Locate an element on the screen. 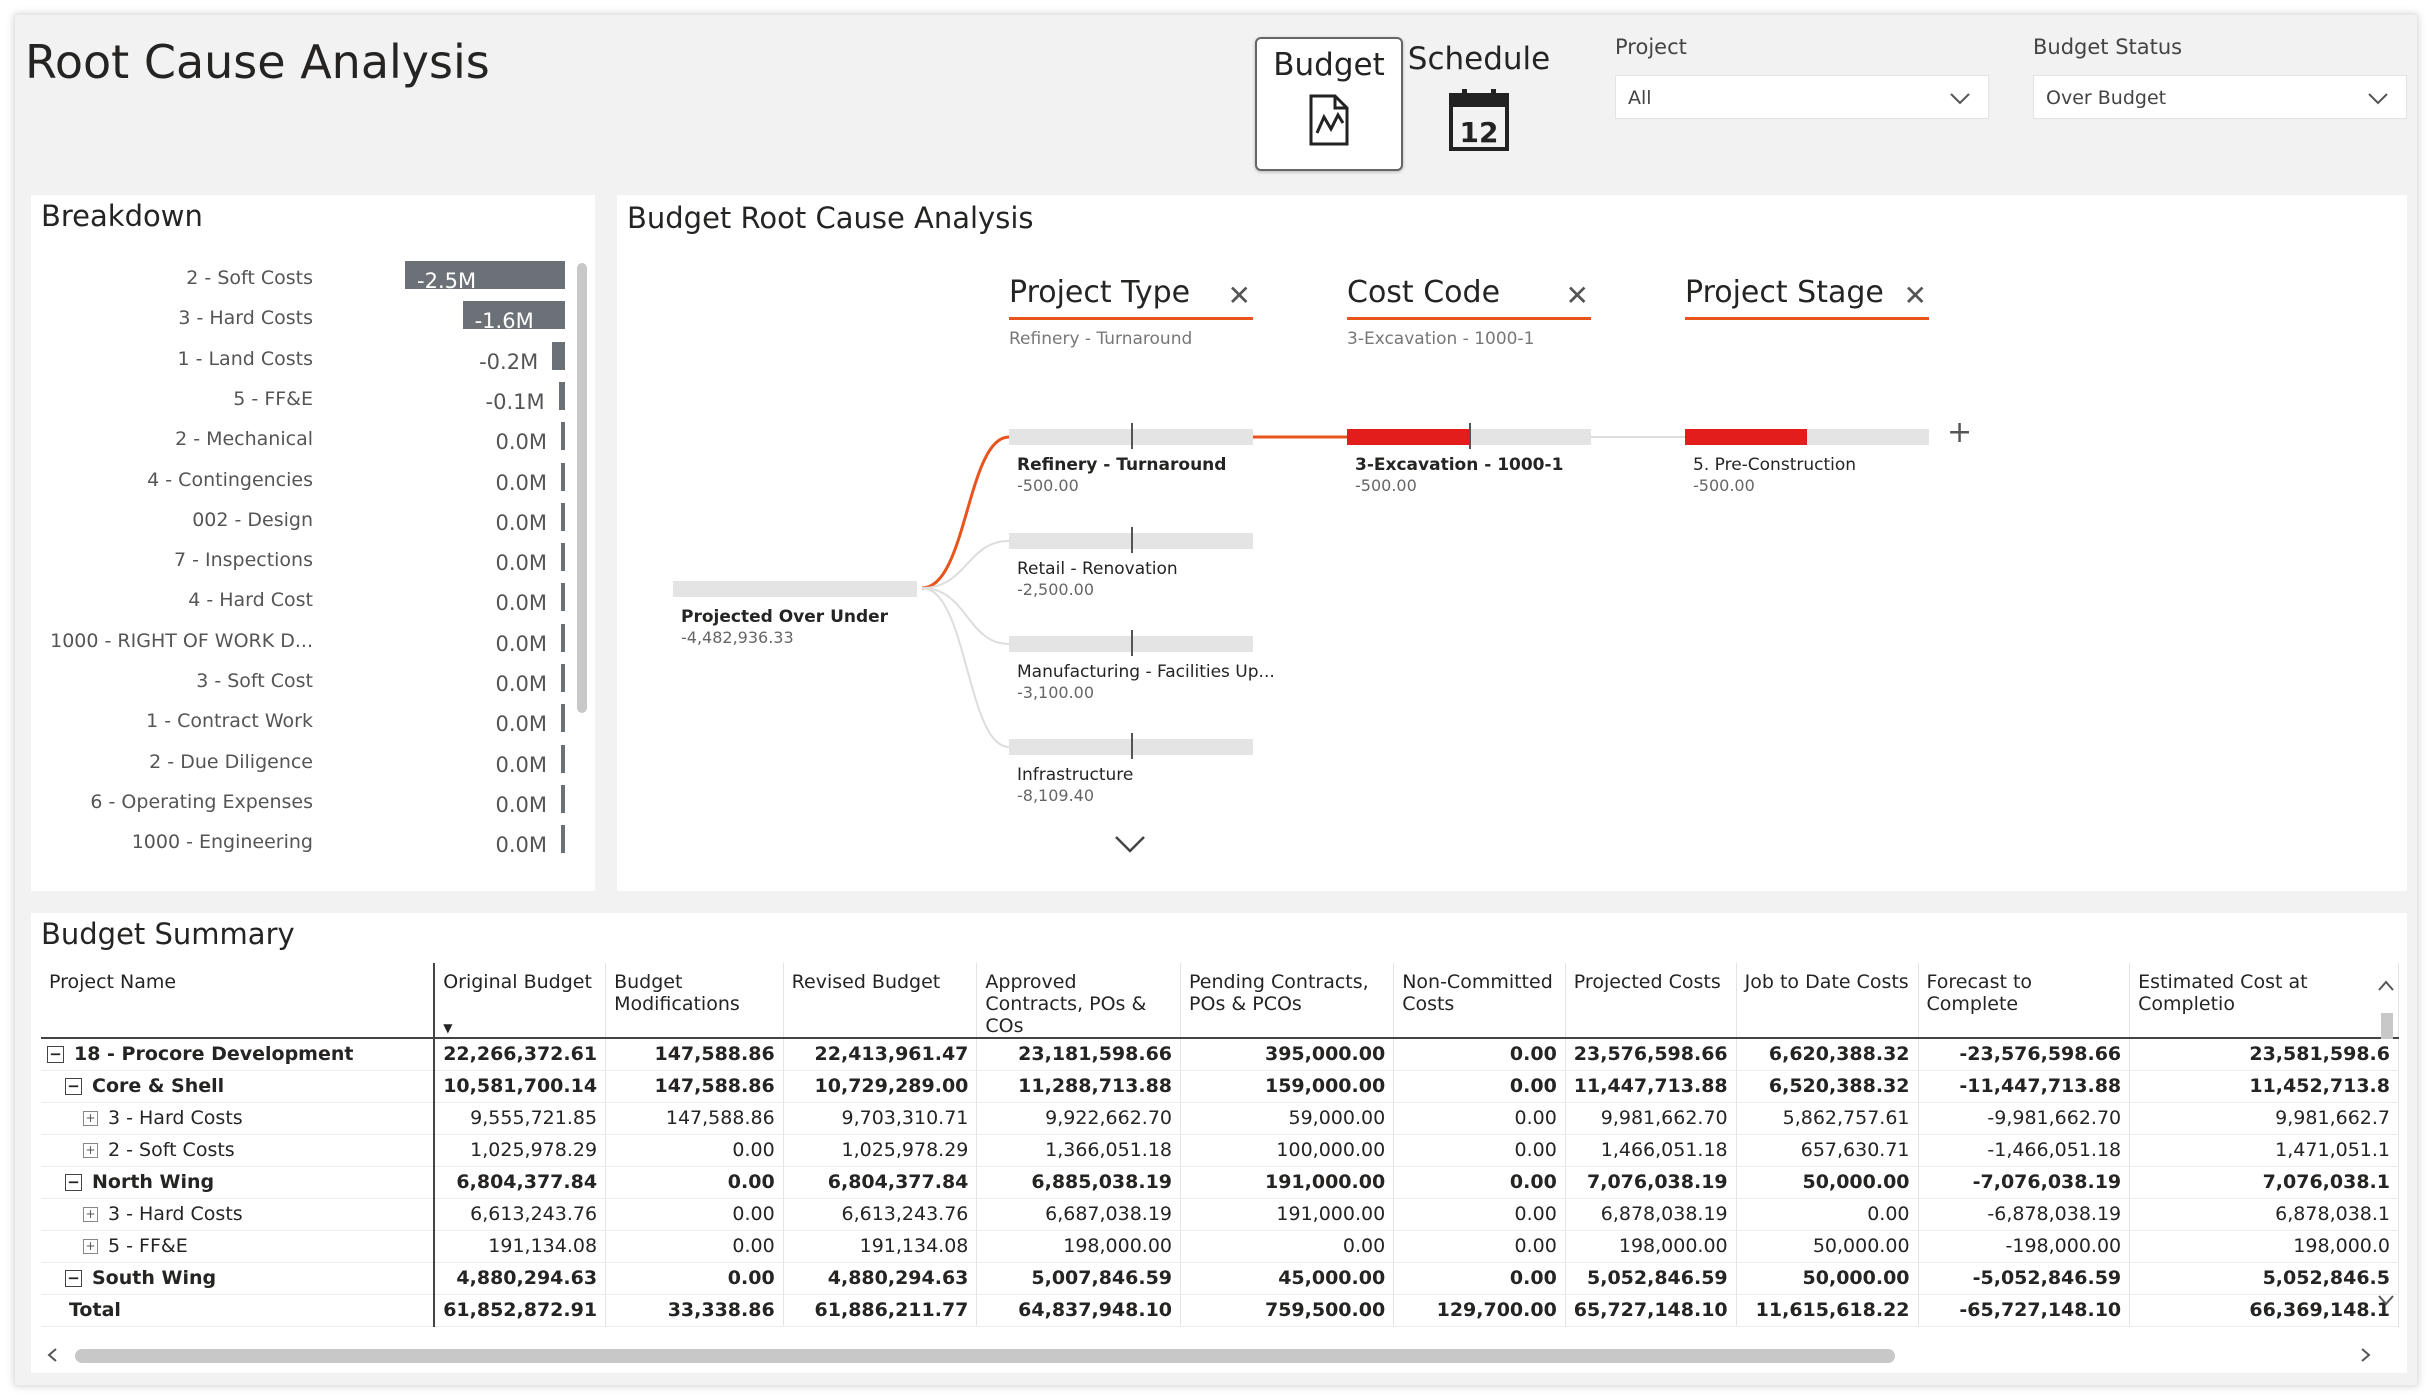 The width and height of the screenshot is (2430, 1399). breakdown-row: 3 - Hard Costs -1.6M is located at coordinates (311, 319).